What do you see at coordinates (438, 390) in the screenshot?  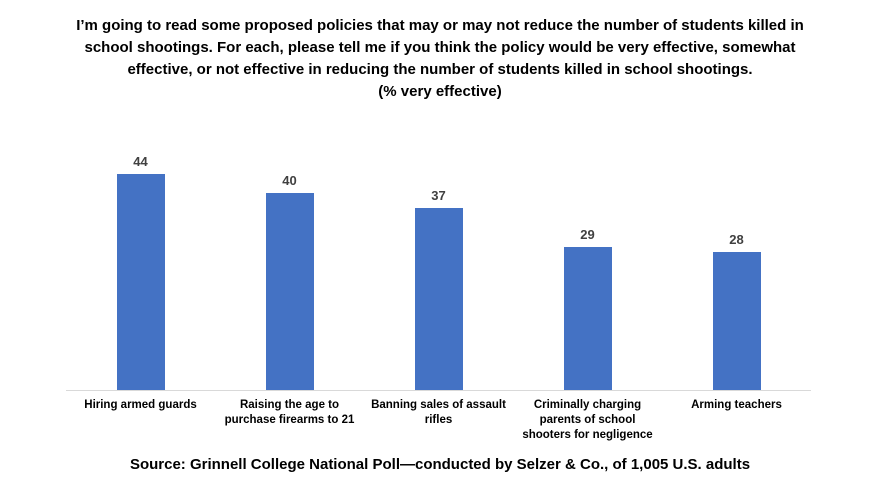 I see `x-axis-line` at bounding box center [438, 390].